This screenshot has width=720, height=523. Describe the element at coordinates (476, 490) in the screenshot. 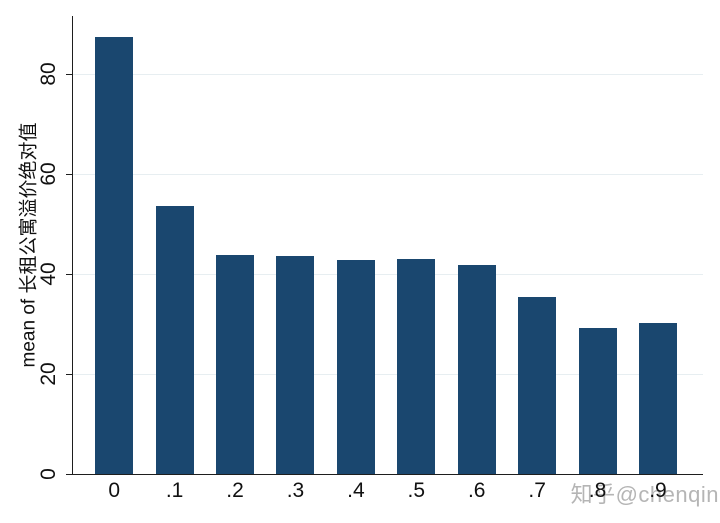

I see `x-tick-label: .6` at that location.